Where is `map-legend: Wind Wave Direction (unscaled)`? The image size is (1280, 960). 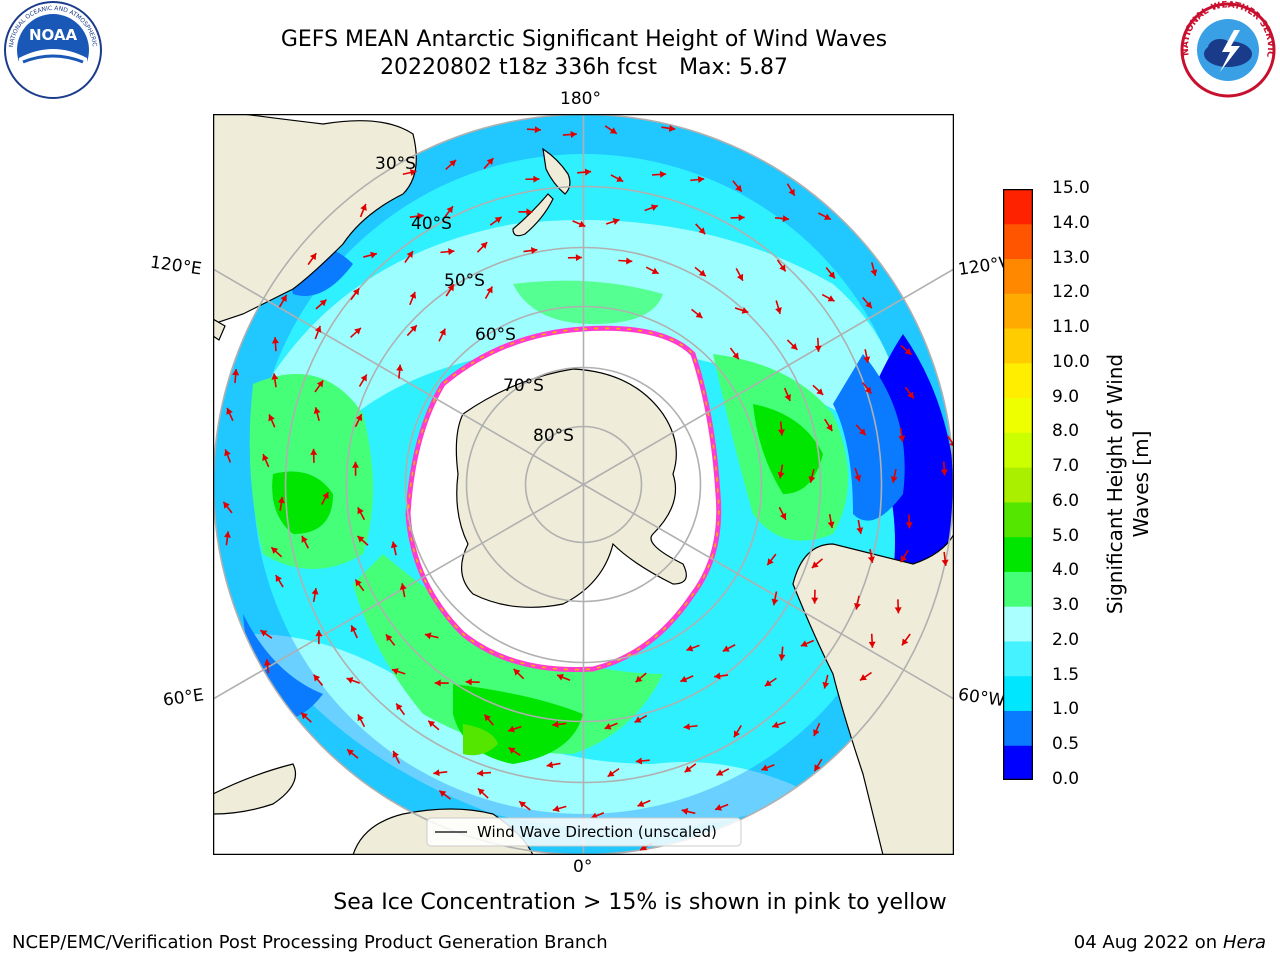 map-legend: Wind Wave Direction (unscaled) is located at coordinates (584, 832).